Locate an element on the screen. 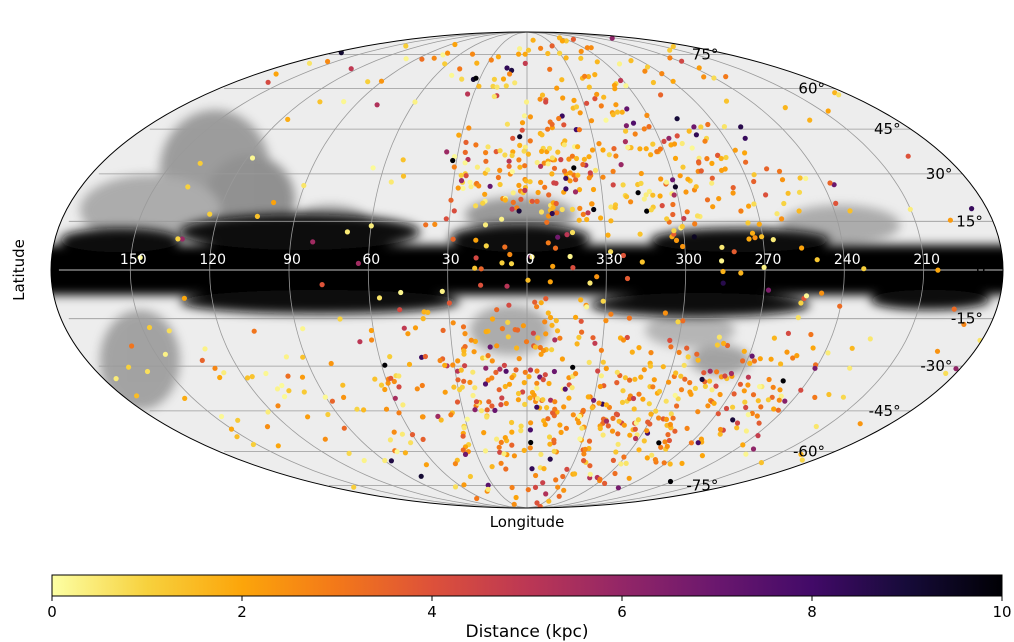 This screenshot has height=642, width=1014. latitude-tick-label: -30° is located at coordinates (936, 366).